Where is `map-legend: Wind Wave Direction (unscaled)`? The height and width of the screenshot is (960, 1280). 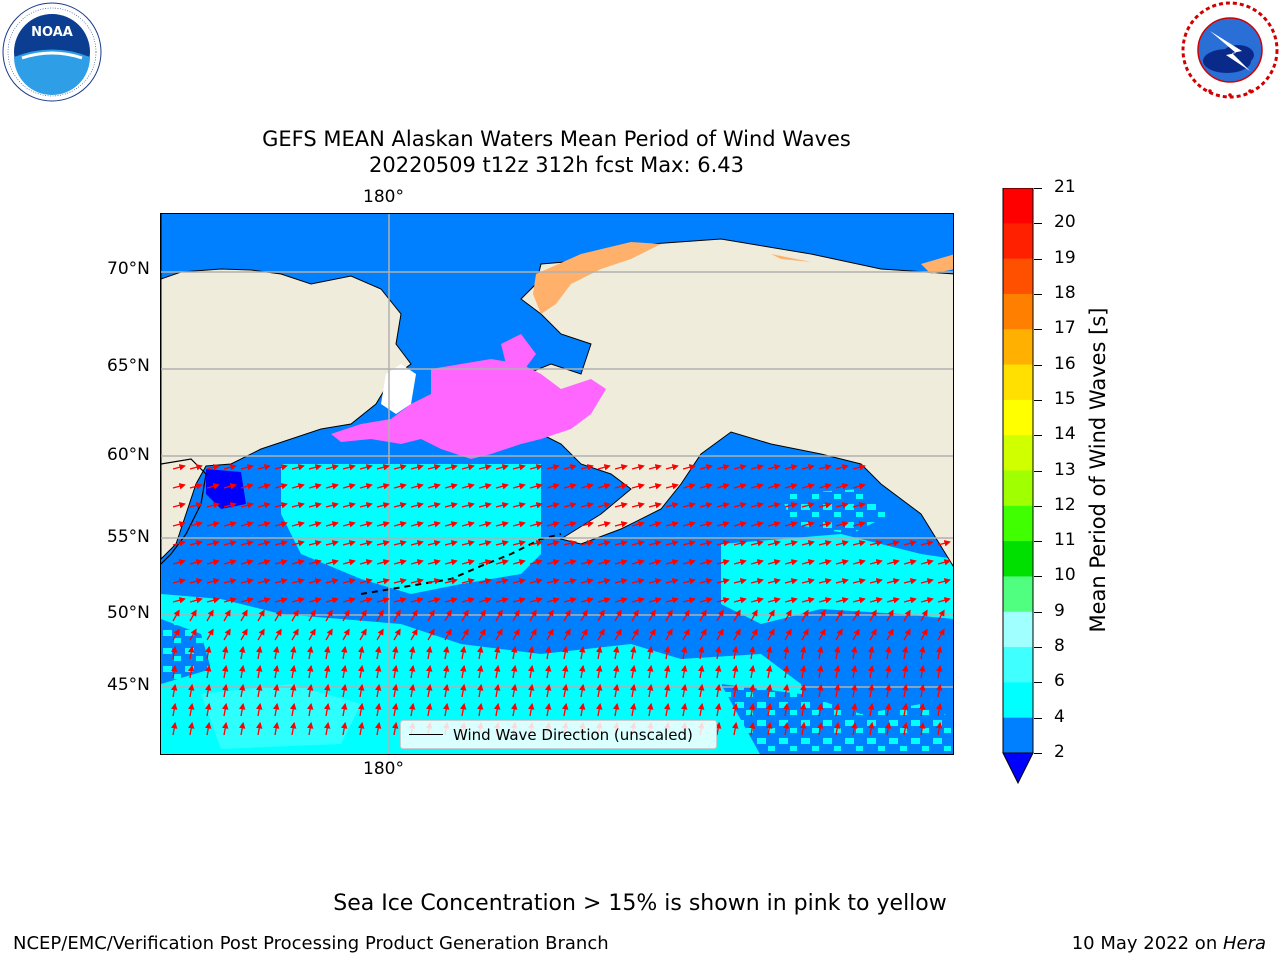 map-legend: Wind Wave Direction (unscaled) is located at coordinates (558, 734).